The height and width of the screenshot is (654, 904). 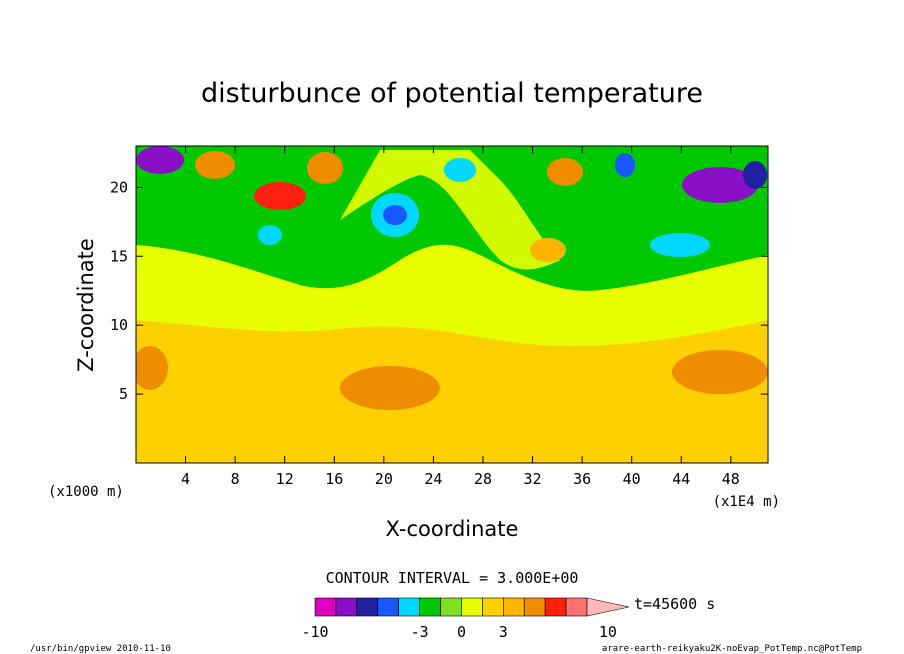 I want to click on x-unit-right: (x1E4 m), so click(x=746, y=502).